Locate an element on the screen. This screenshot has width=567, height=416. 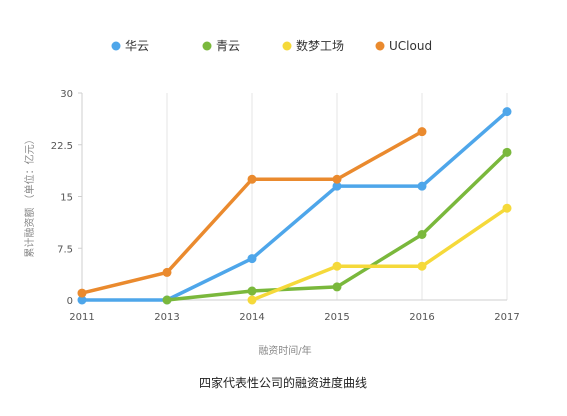
legend-item-3: 数梦工场 is located at coordinates (313, 45).